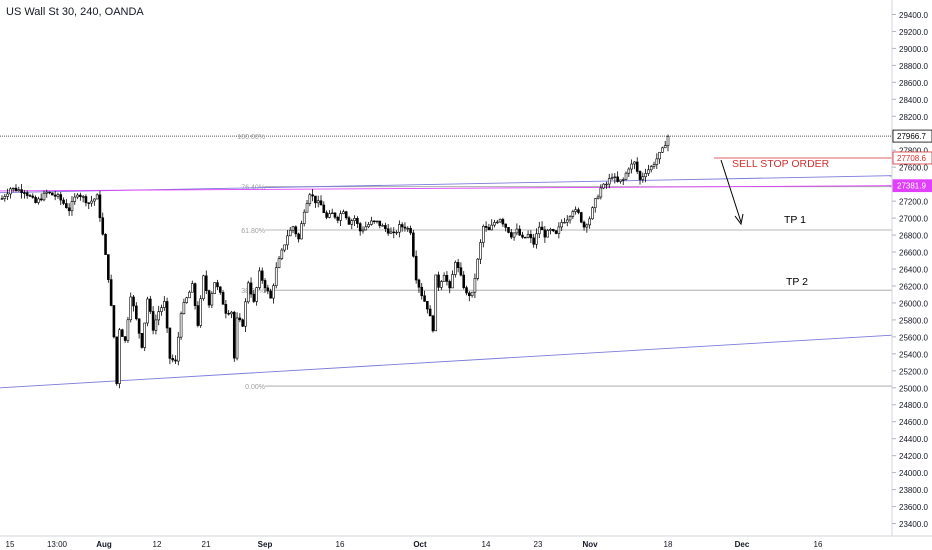  I want to click on price-tick-label: 26400.0, so click(913, 270).